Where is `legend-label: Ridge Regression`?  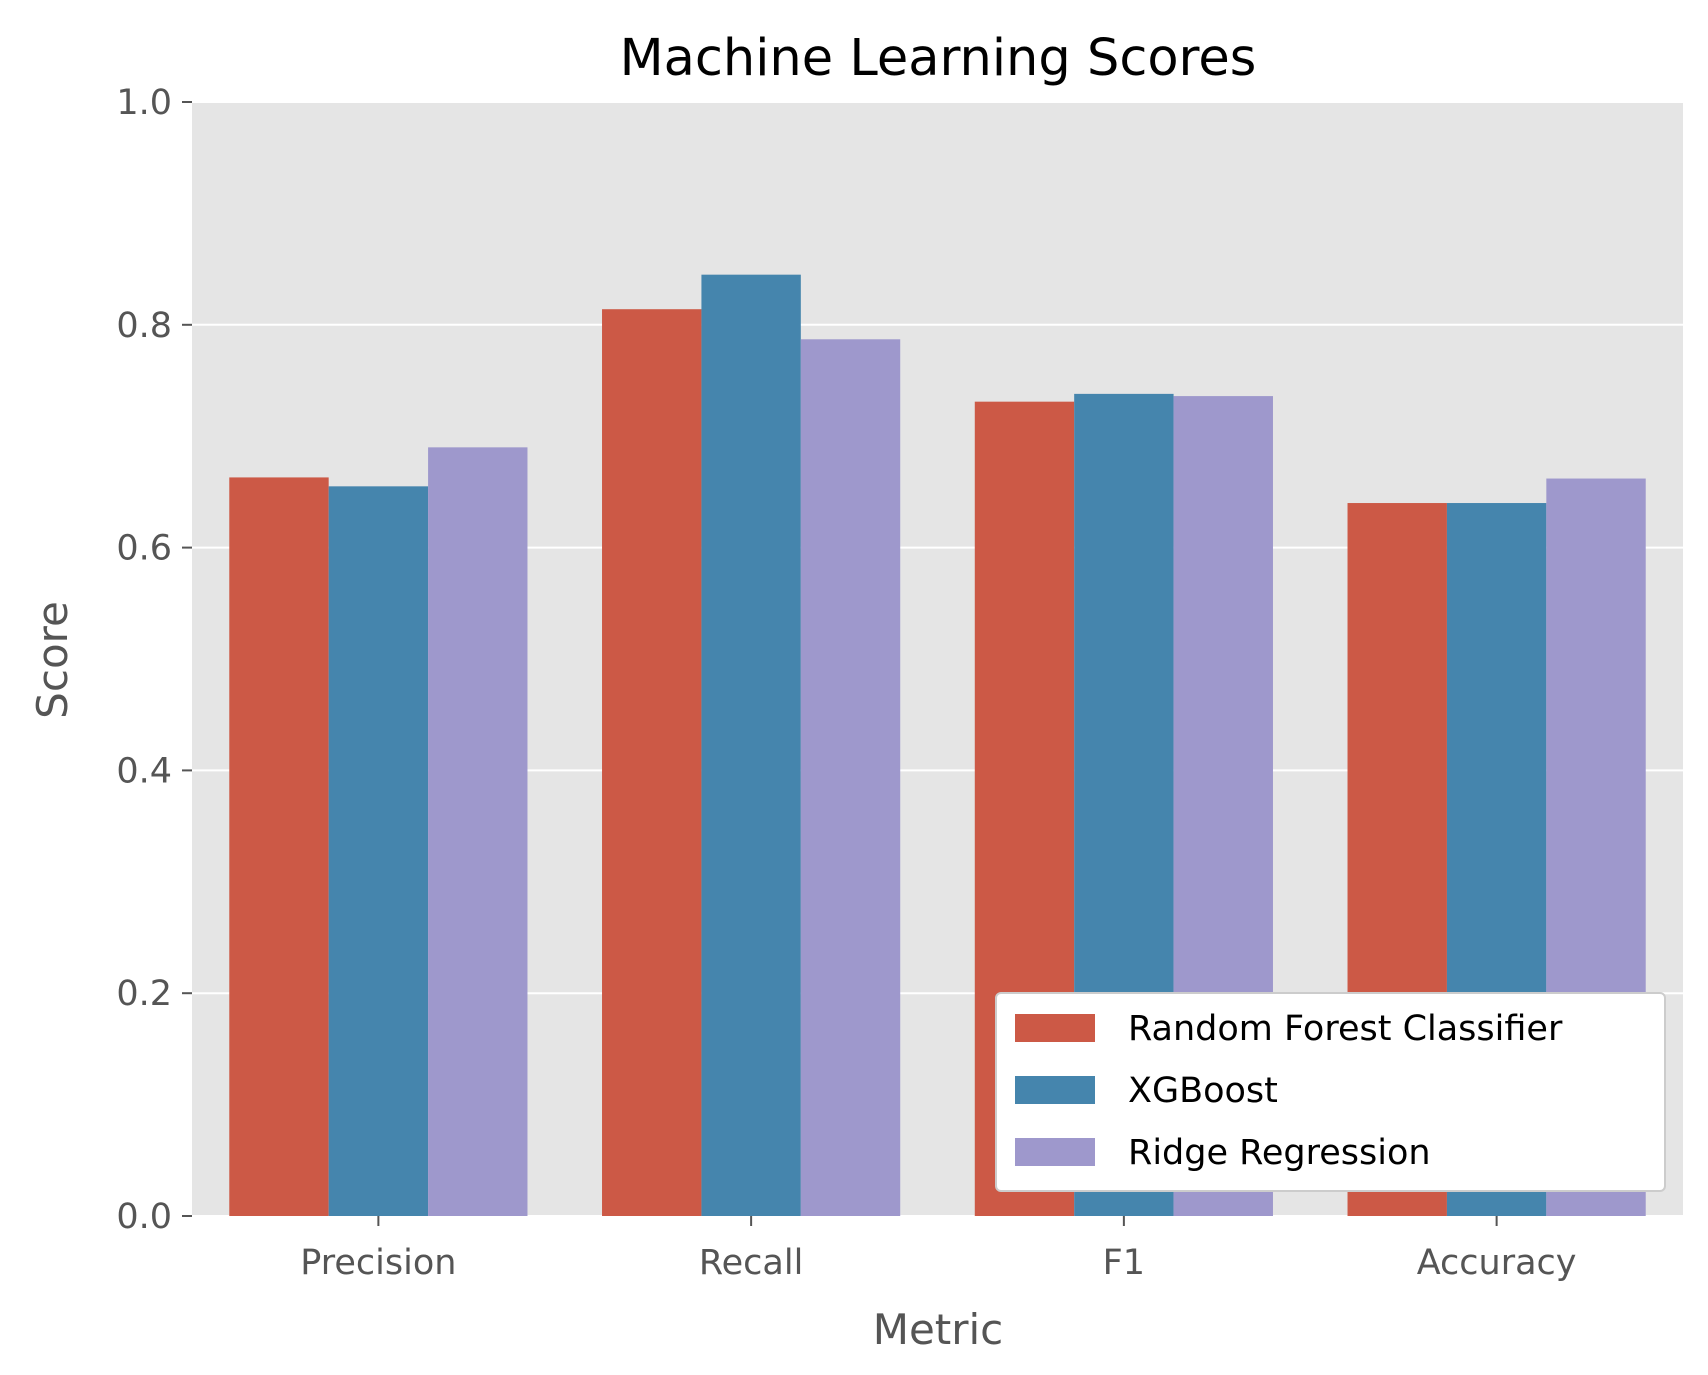
legend-label: Ridge Regression is located at coordinates (1279, 1153).